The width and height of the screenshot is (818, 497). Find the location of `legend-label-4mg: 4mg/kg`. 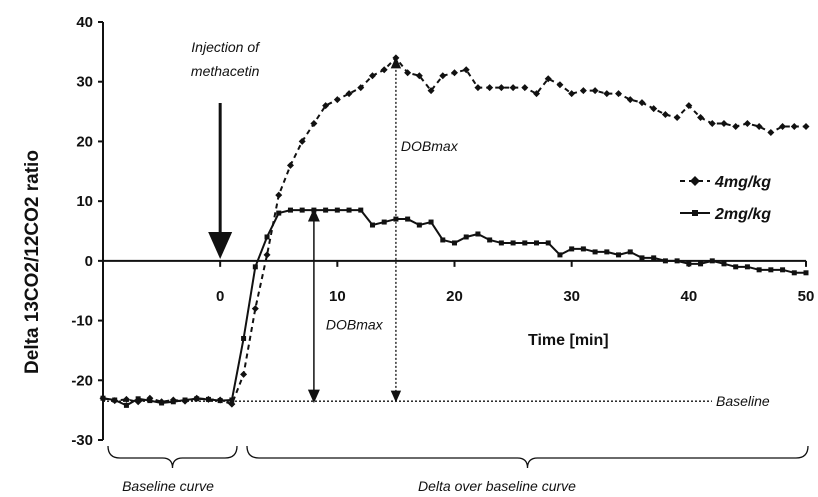

legend-label-4mg: 4mg/kg is located at coordinates (742, 182).